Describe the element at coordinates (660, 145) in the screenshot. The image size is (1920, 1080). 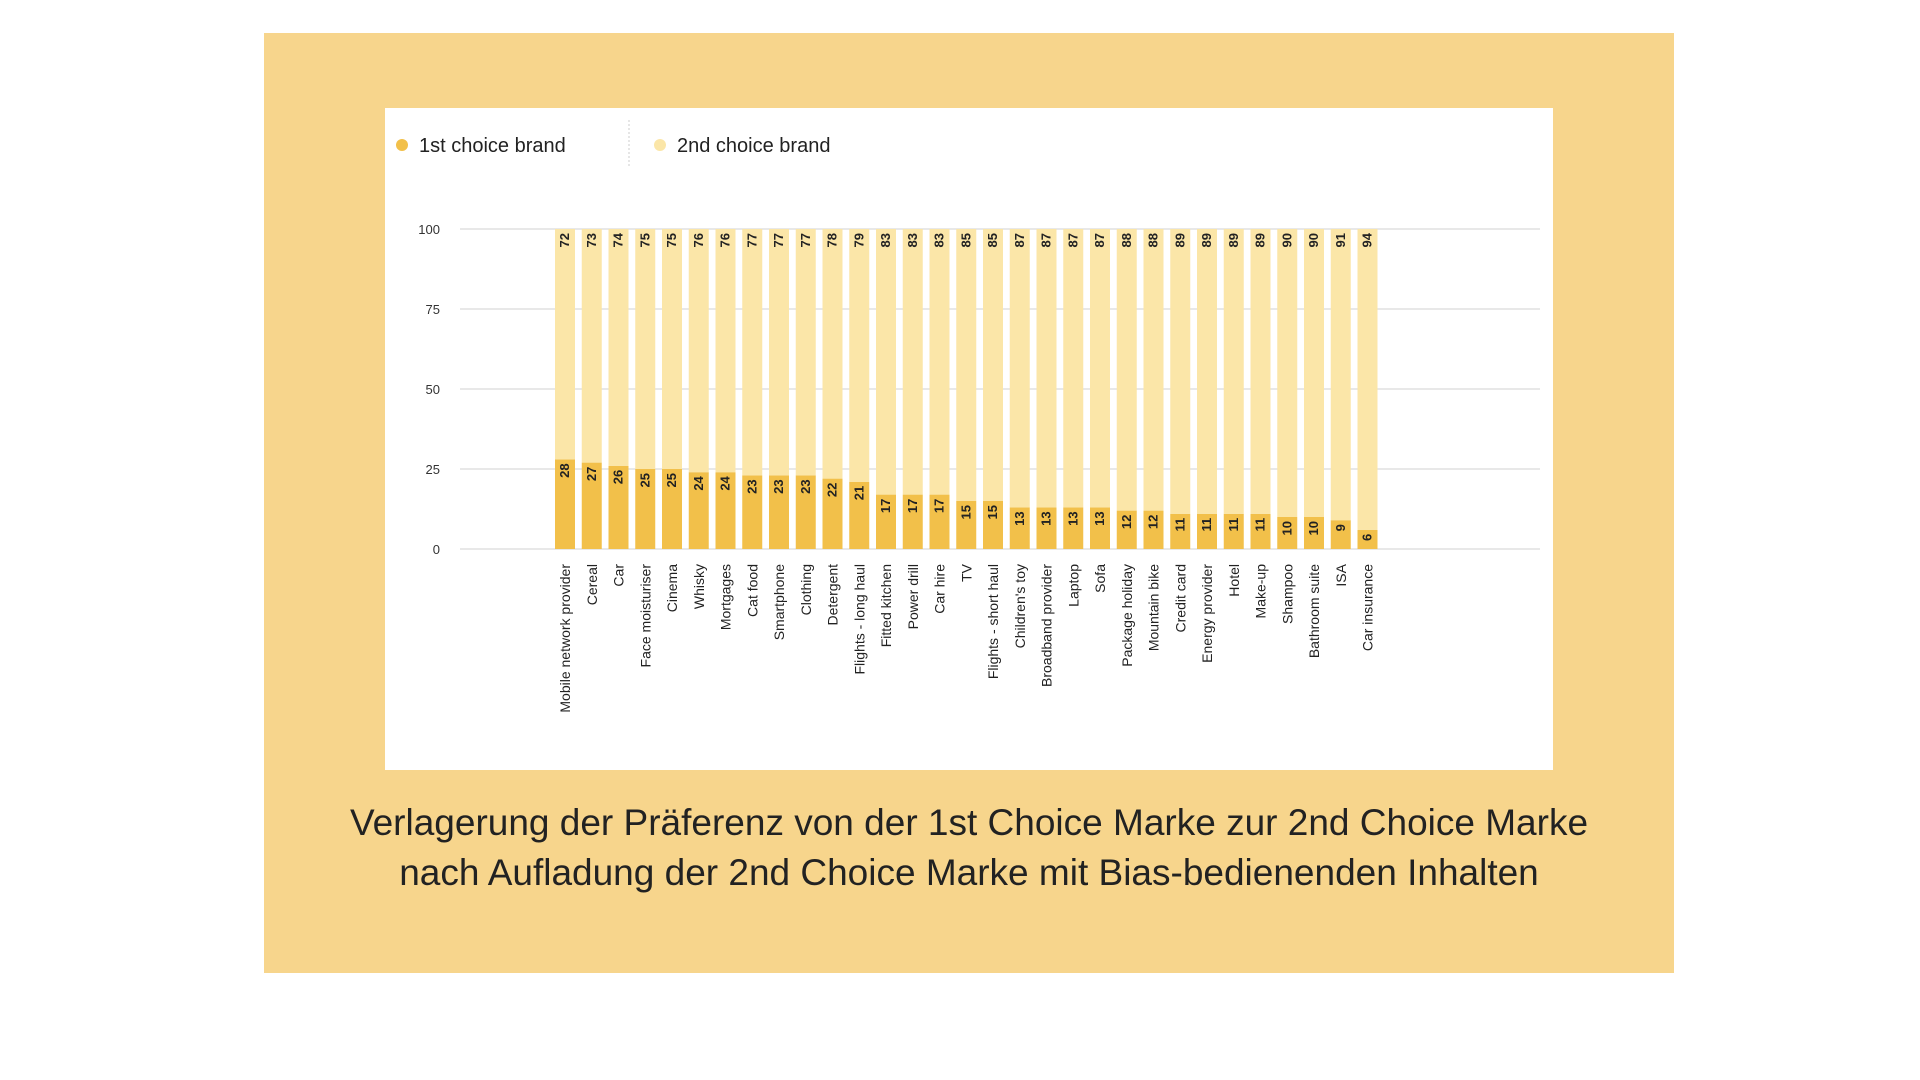
I see `legend-swatch-second-choice` at that location.